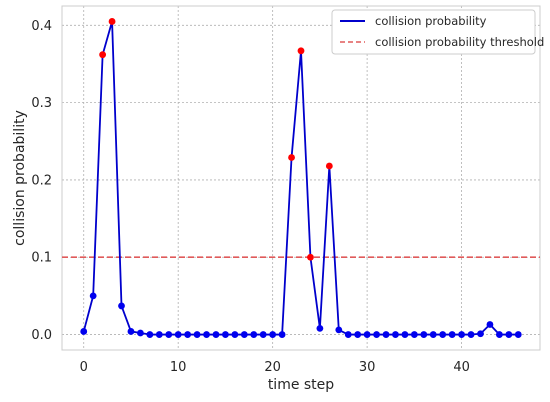 This screenshot has width=550, height=402. What do you see at coordinates (20, 178) in the screenshot?
I see `y-axis-title: collision probability` at bounding box center [20, 178].